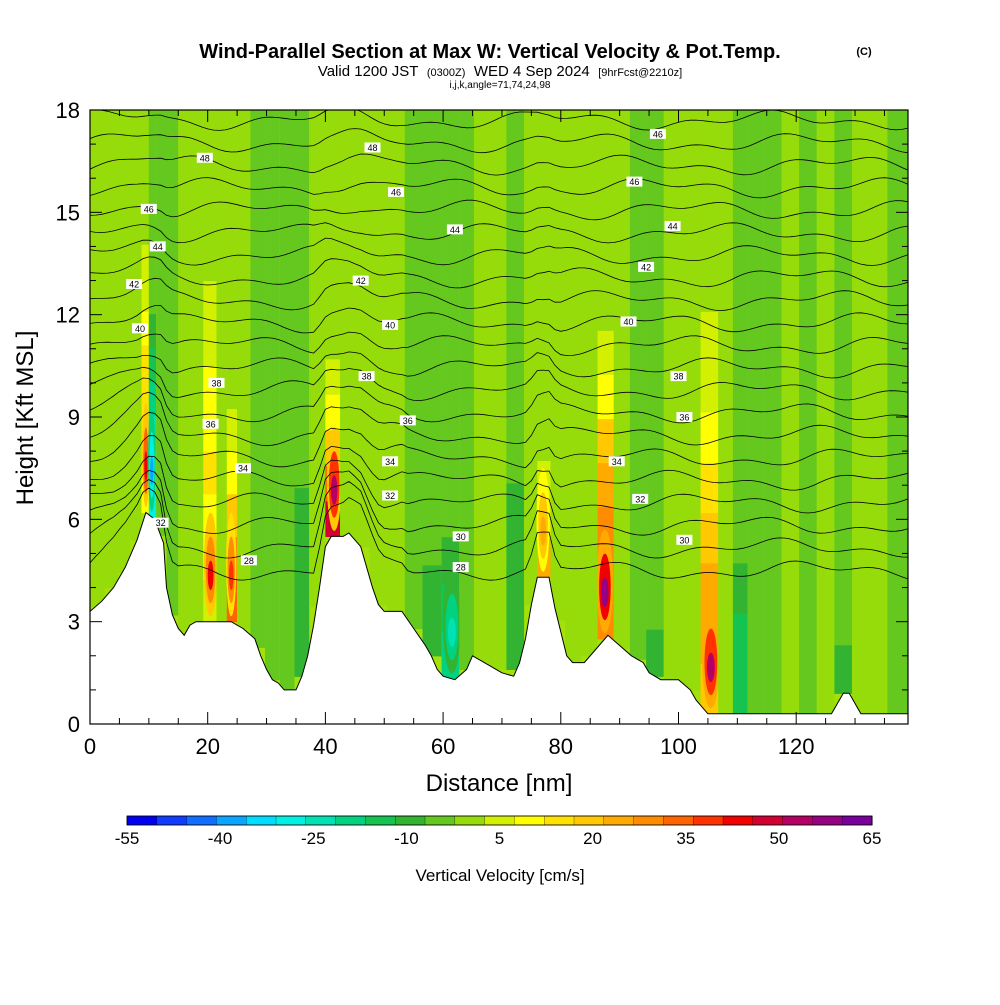 The height and width of the screenshot is (1005, 1000). I want to click on y-axis-label: Height [Kft MSL], so click(25, 418).